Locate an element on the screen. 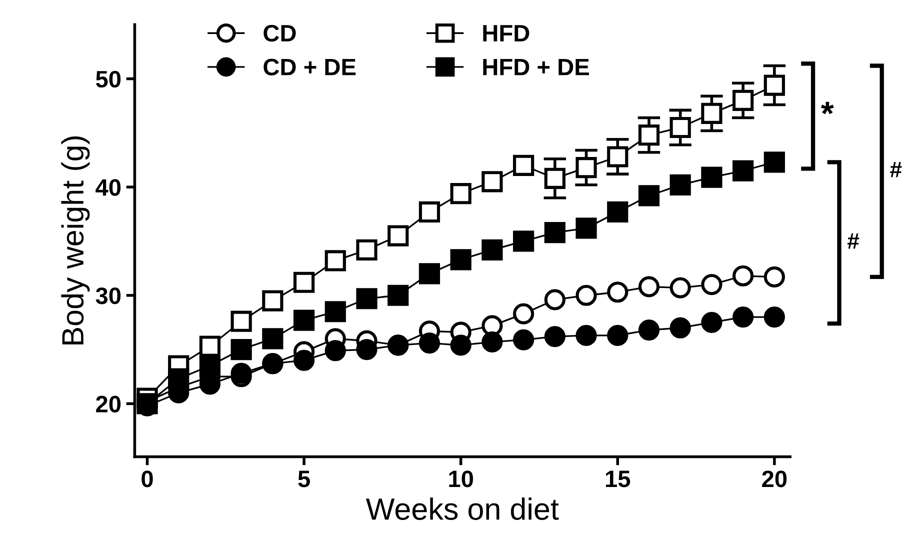 This screenshot has height=547, width=904. y-tick-label: 20 is located at coordinates (108, 404).